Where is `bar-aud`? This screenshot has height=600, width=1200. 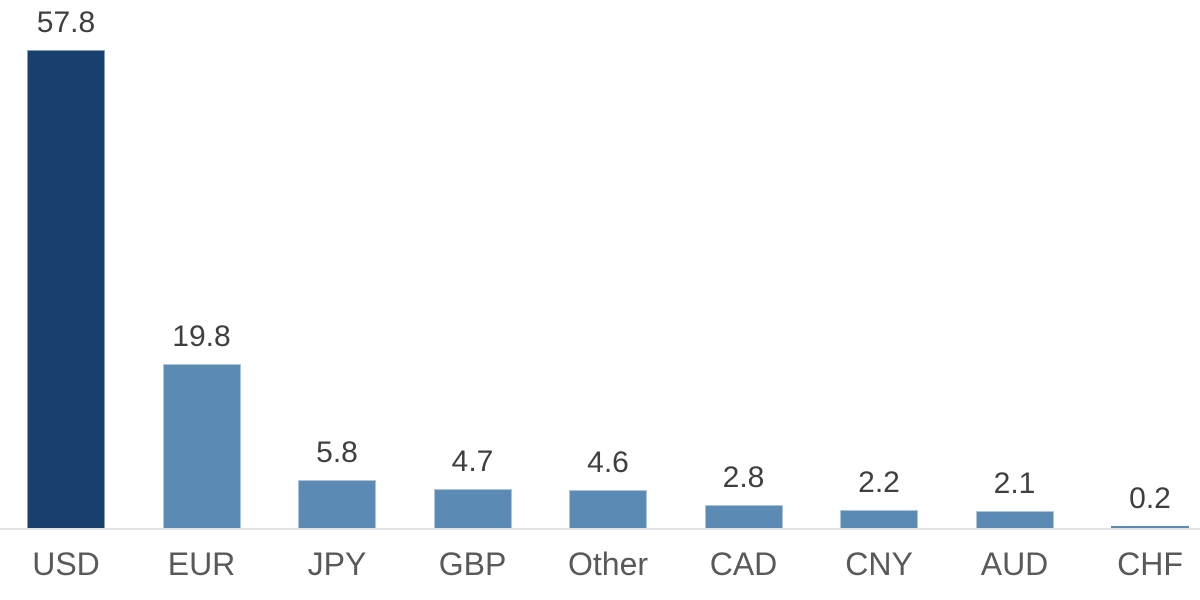
bar-aud is located at coordinates (1014, 519).